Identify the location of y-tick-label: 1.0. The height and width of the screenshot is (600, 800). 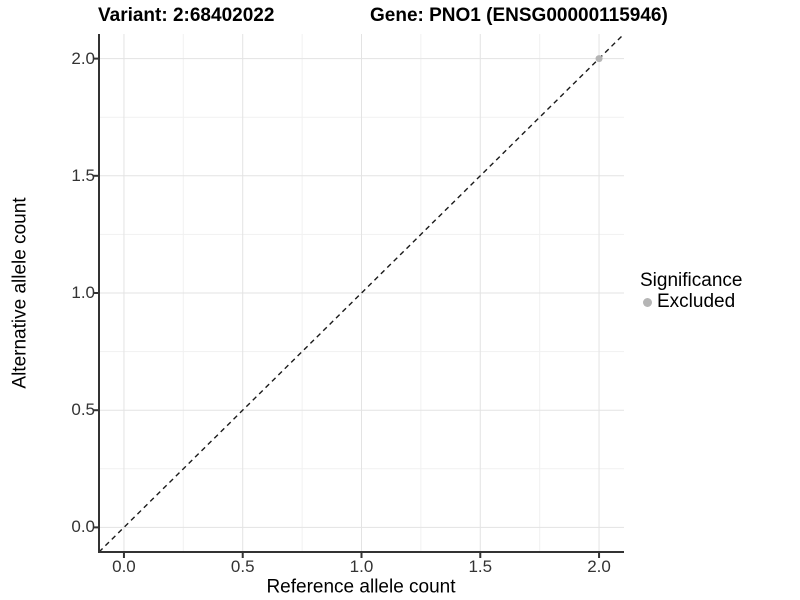
(83, 292).